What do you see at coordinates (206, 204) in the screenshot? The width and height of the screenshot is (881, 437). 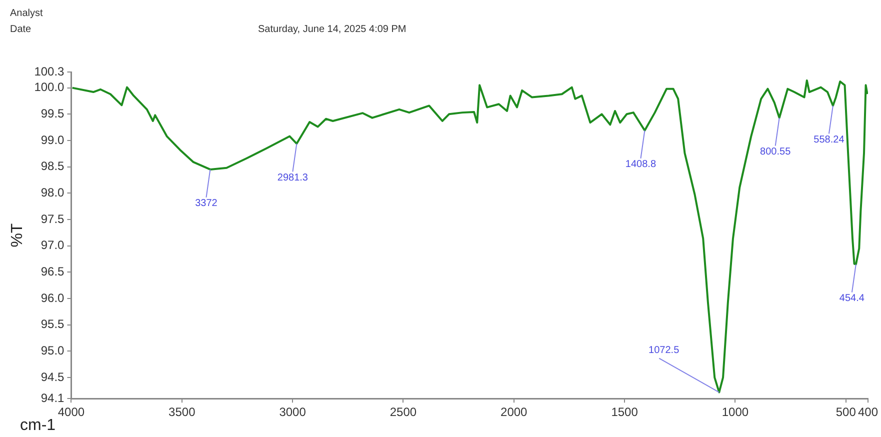 I see `annotation: 3372` at bounding box center [206, 204].